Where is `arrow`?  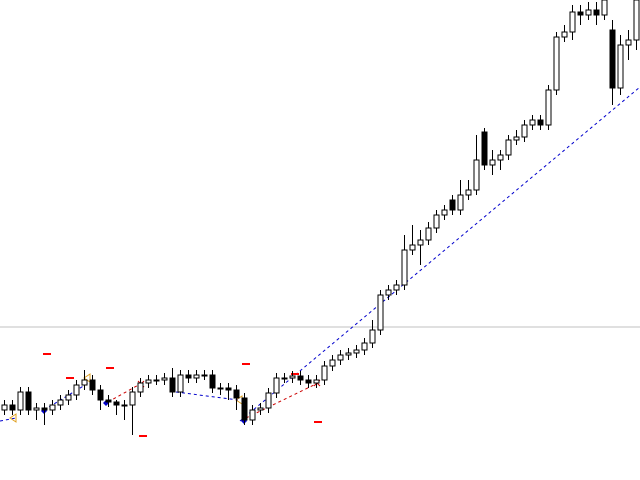 arrow is located at coordinates (13, 418).